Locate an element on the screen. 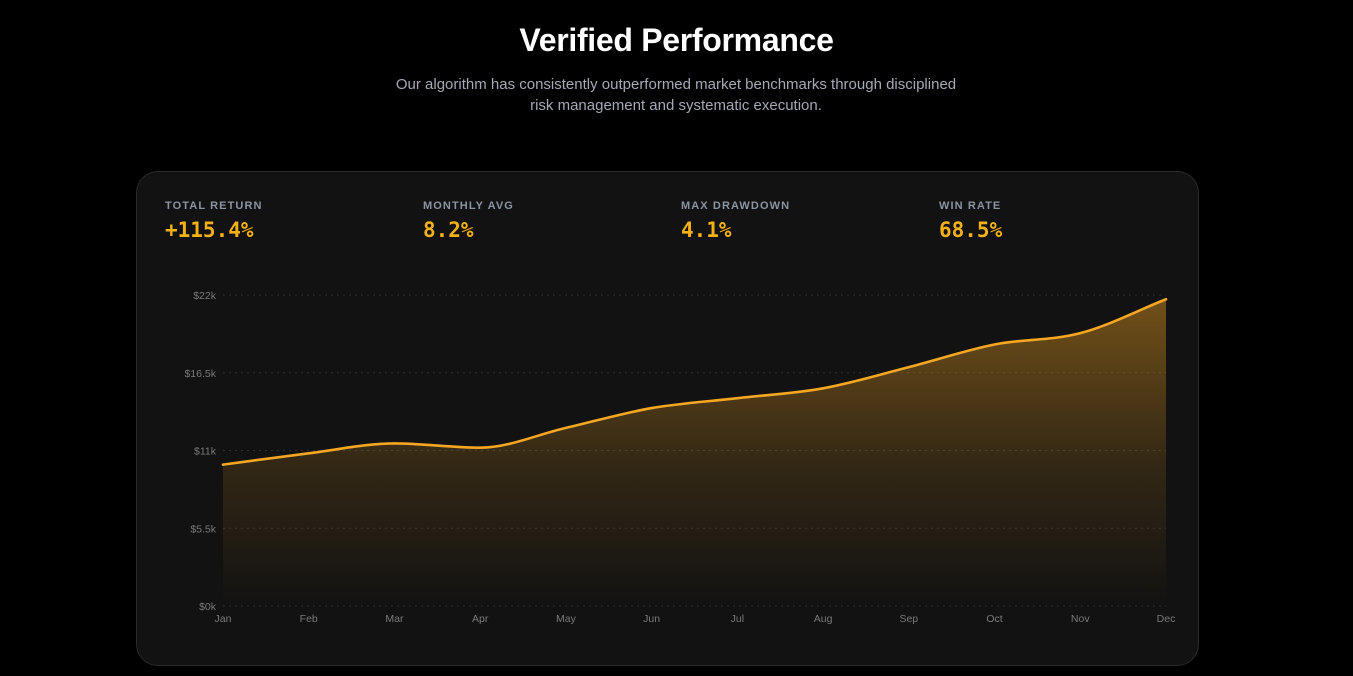 This screenshot has width=1353, height=676. x-tick-label: Nov is located at coordinates (1080, 619).